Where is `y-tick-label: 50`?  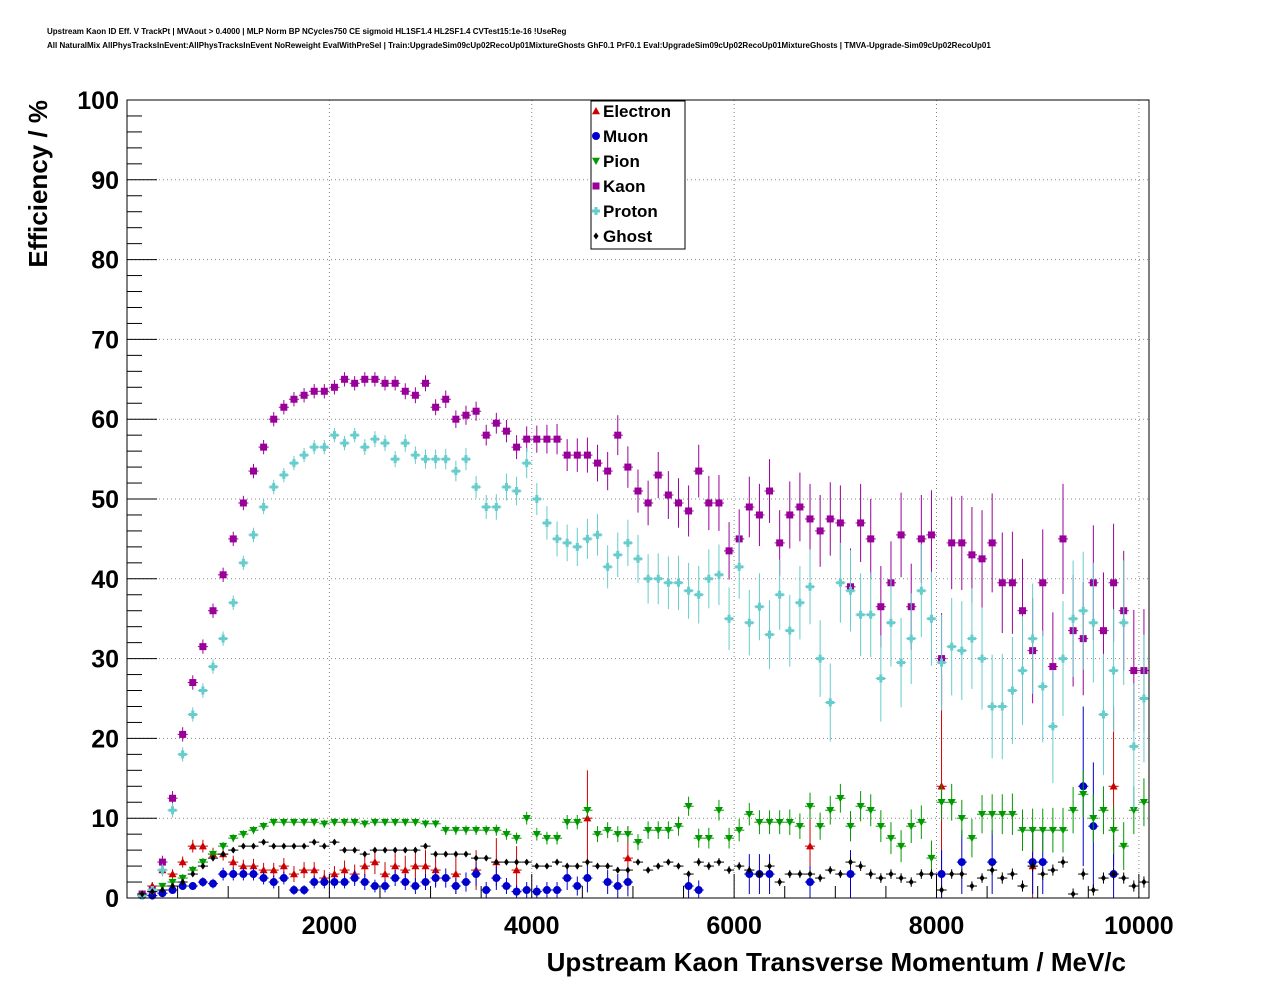 y-tick-label: 50 is located at coordinates (105, 500).